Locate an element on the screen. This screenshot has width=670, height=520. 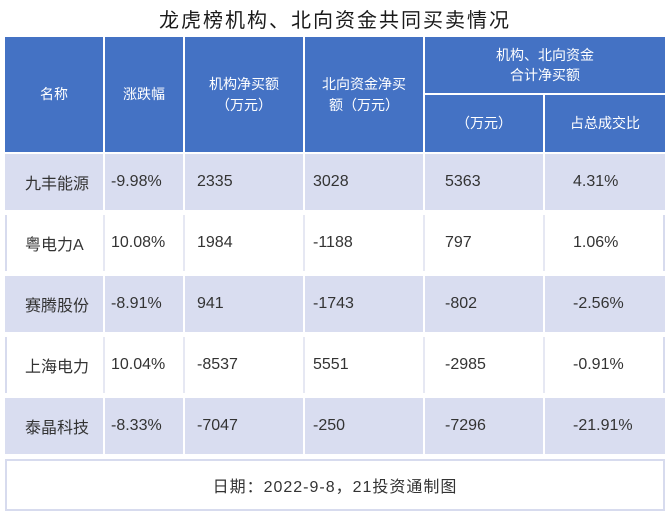
col-header-northbound-net-buy: 北向资金净买 额（万元） is located at coordinates (365, 94).